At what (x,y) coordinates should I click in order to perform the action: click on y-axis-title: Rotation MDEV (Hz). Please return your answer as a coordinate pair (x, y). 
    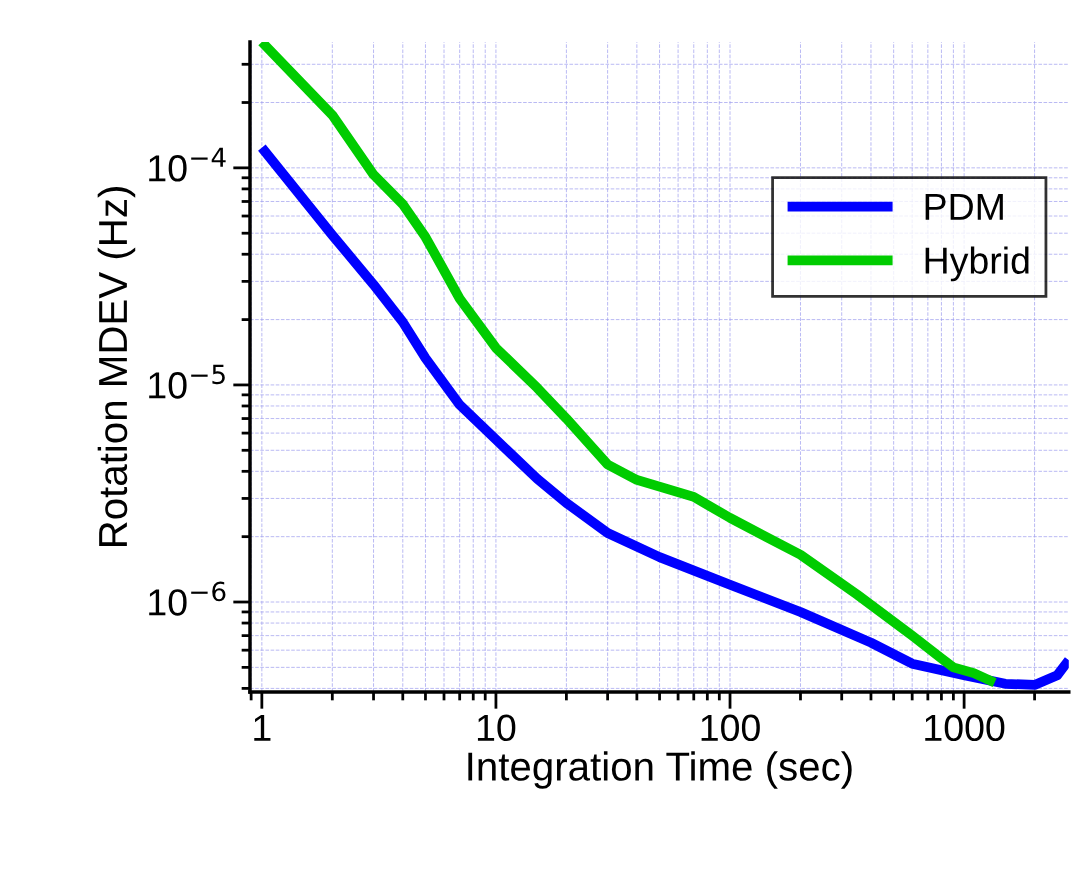
    Looking at the image, I should click on (116, 367).